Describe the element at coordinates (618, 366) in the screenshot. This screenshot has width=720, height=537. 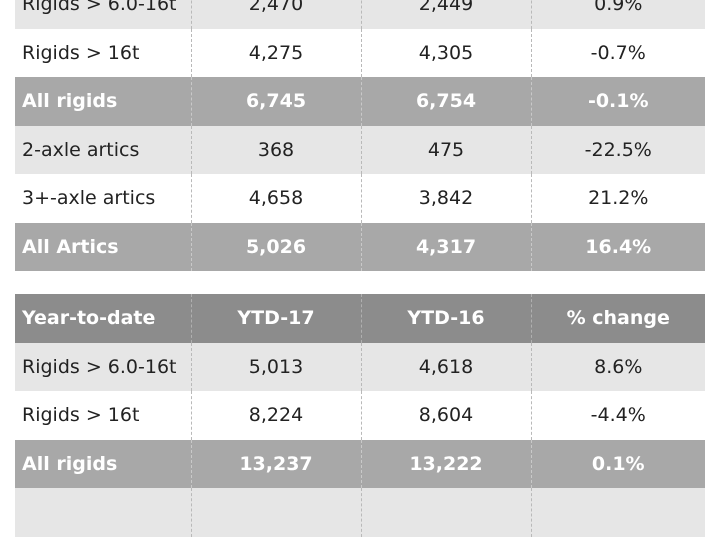
I see `change-cell: 8.6%` at that location.